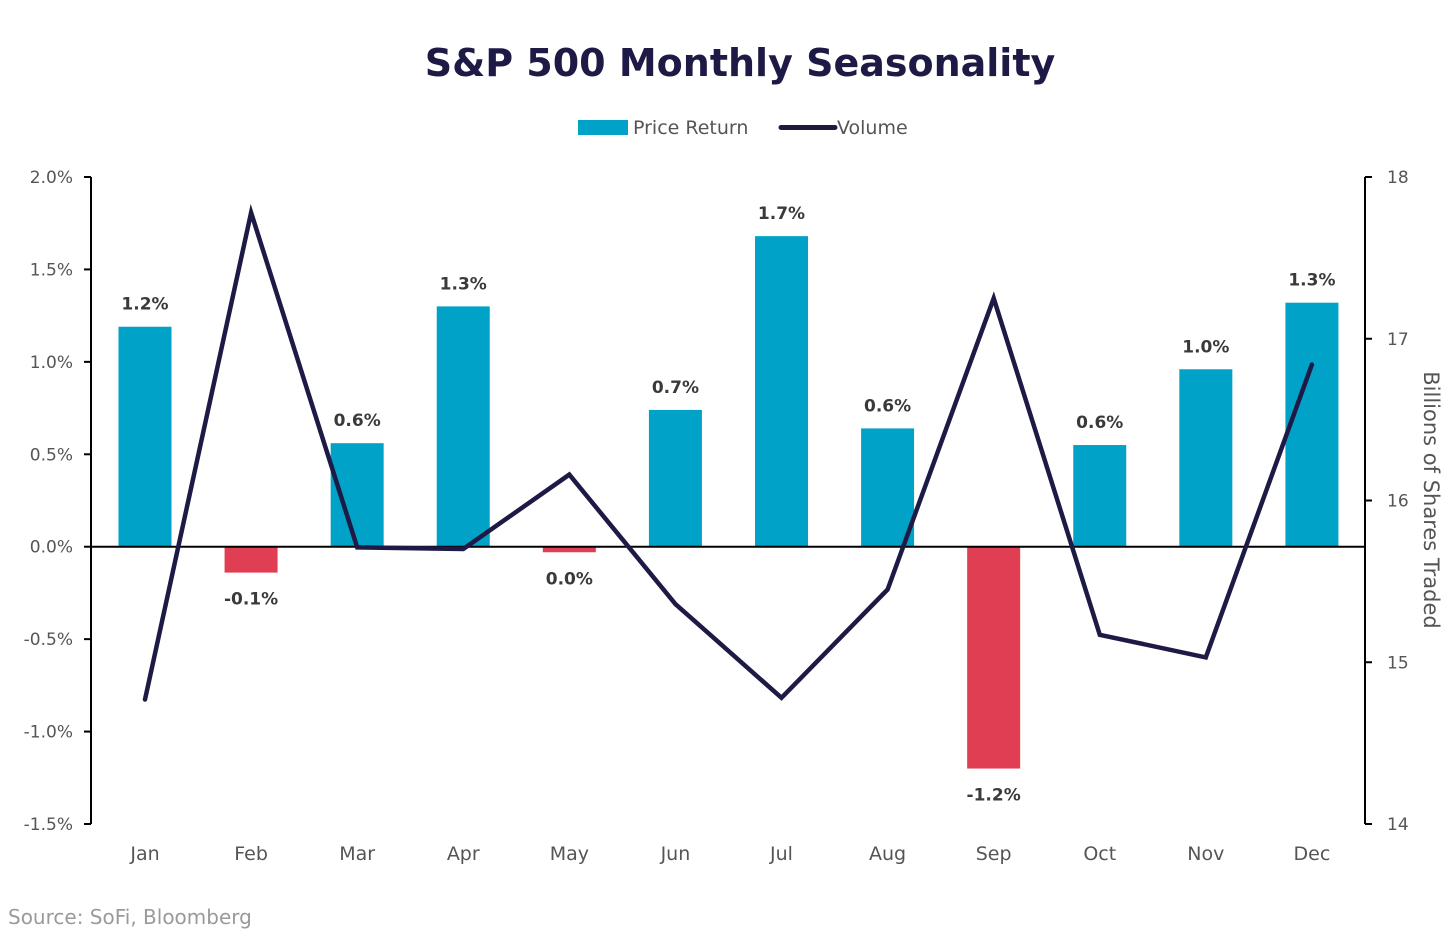  Describe the element at coordinates (1398, 825) in the screenshot. I see `right-axis-tick-label: 14` at that location.